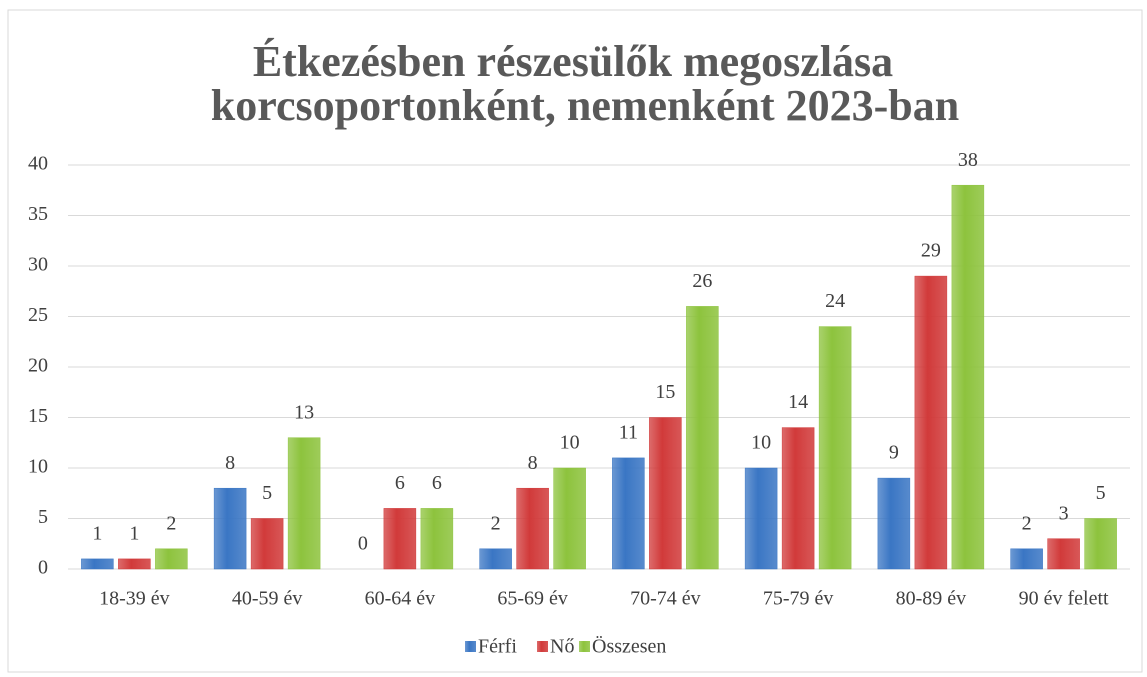 The width and height of the screenshot is (1147, 677). Describe the element at coordinates (43, 517) in the screenshot. I see `y-tick-label: 5` at that location.